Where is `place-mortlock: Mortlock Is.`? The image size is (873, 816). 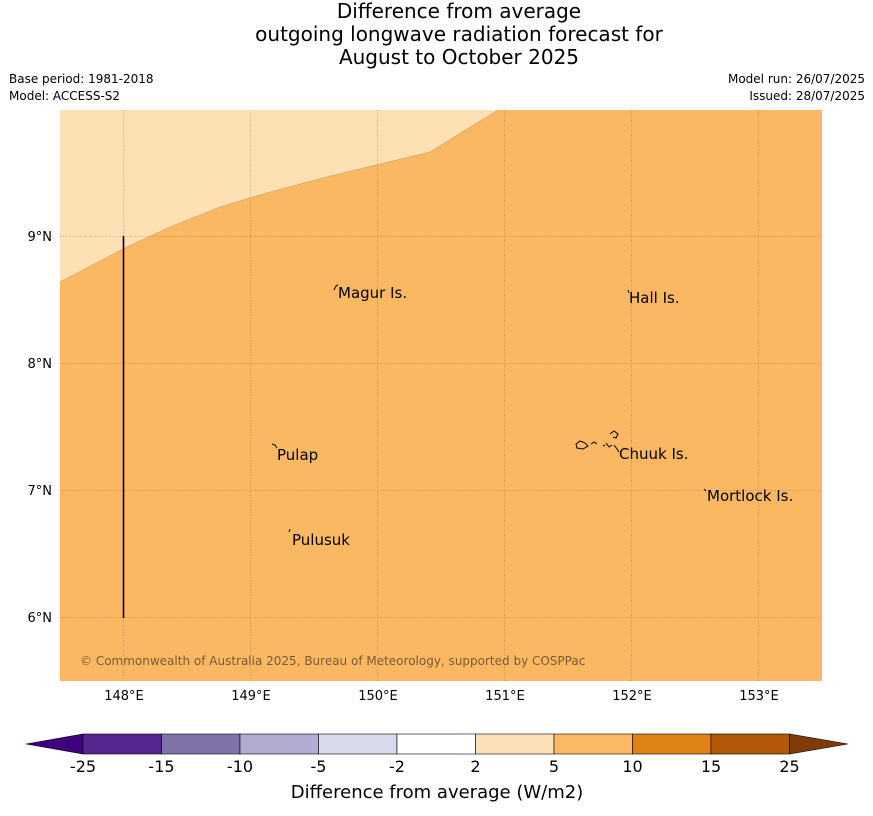 place-mortlock: Mortlock Is. is located at coordinates (750, 496).